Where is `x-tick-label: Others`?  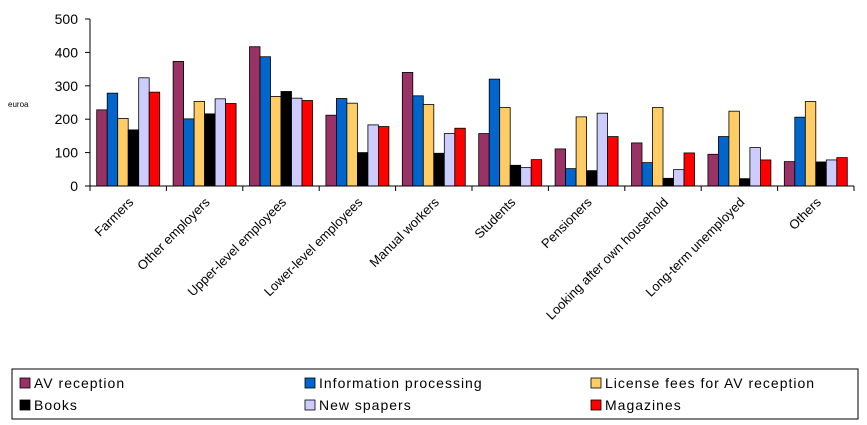 x-tick-label: Others is located at coordinates (805, 213).